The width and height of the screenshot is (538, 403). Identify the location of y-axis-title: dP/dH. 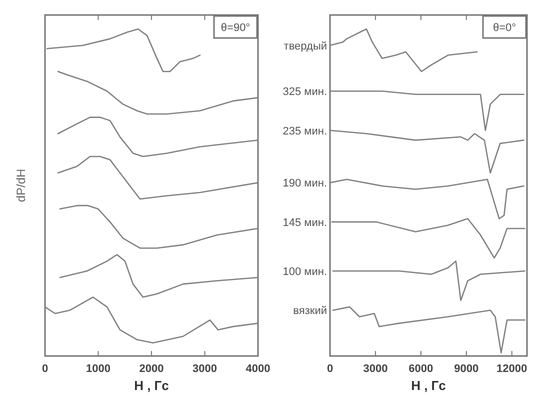
(21, 185).